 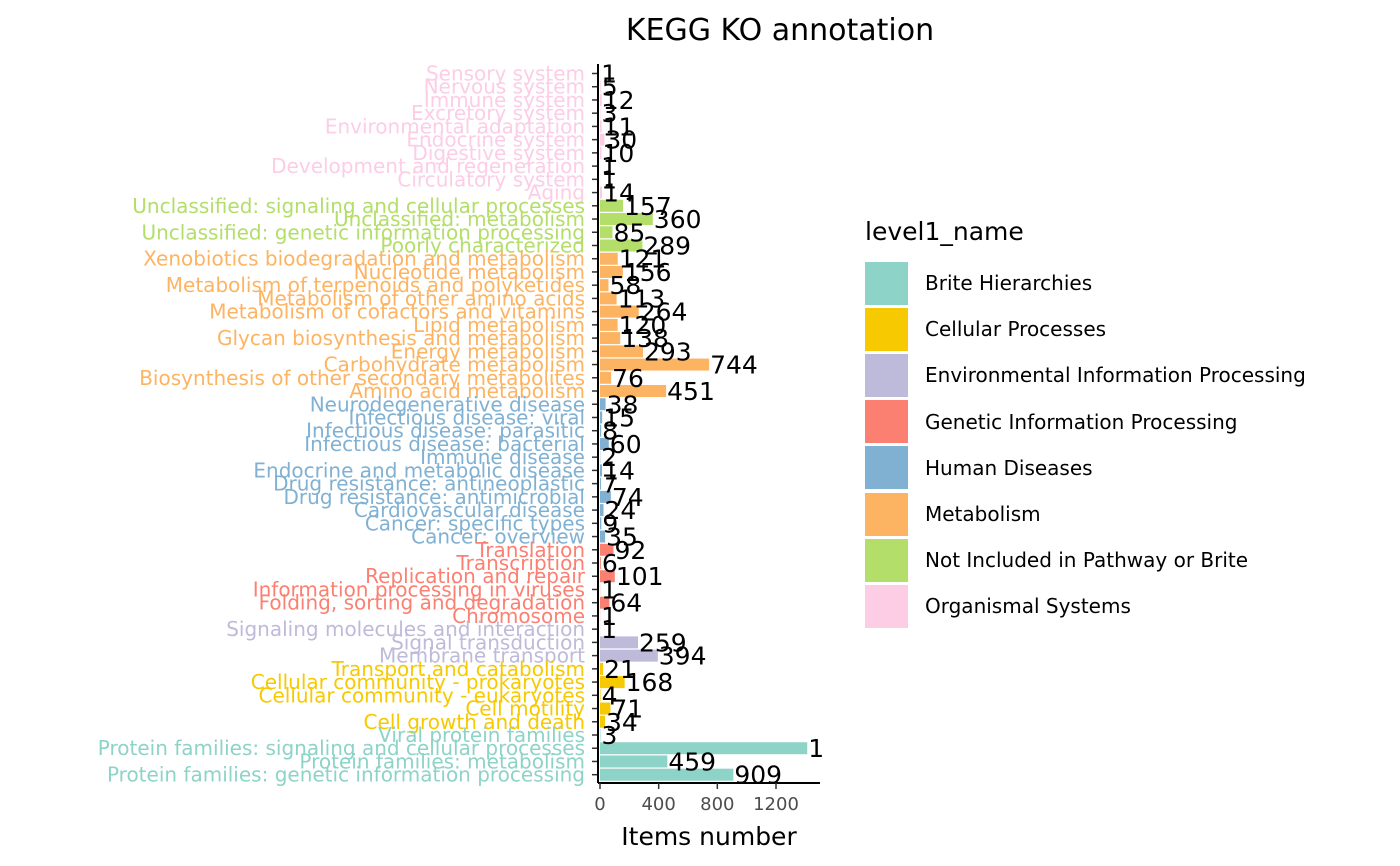 I want to click on value-label-chromosome: 1, so click(x=609, y=616).